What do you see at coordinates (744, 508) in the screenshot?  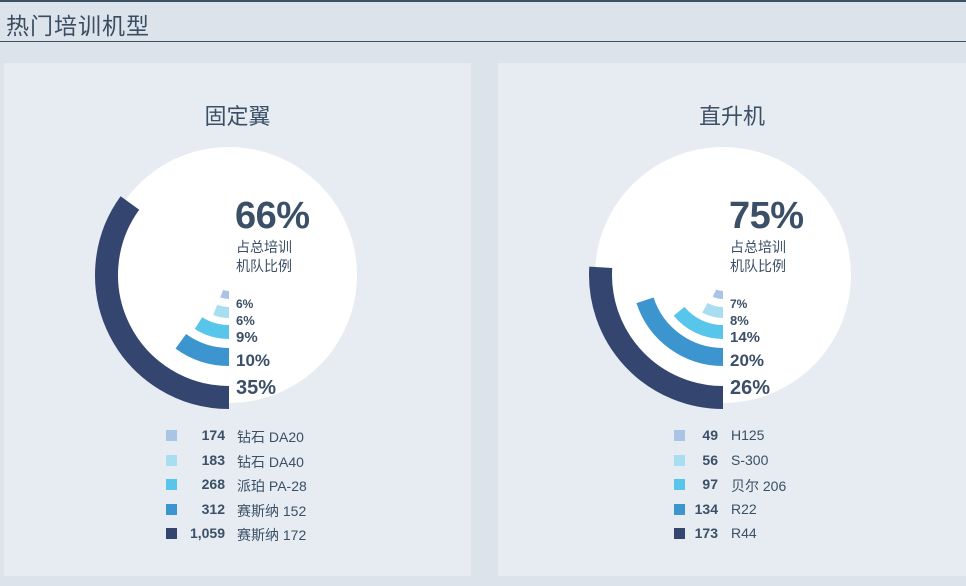 I see `legend-label: R22` at bounding box center [744, 508].